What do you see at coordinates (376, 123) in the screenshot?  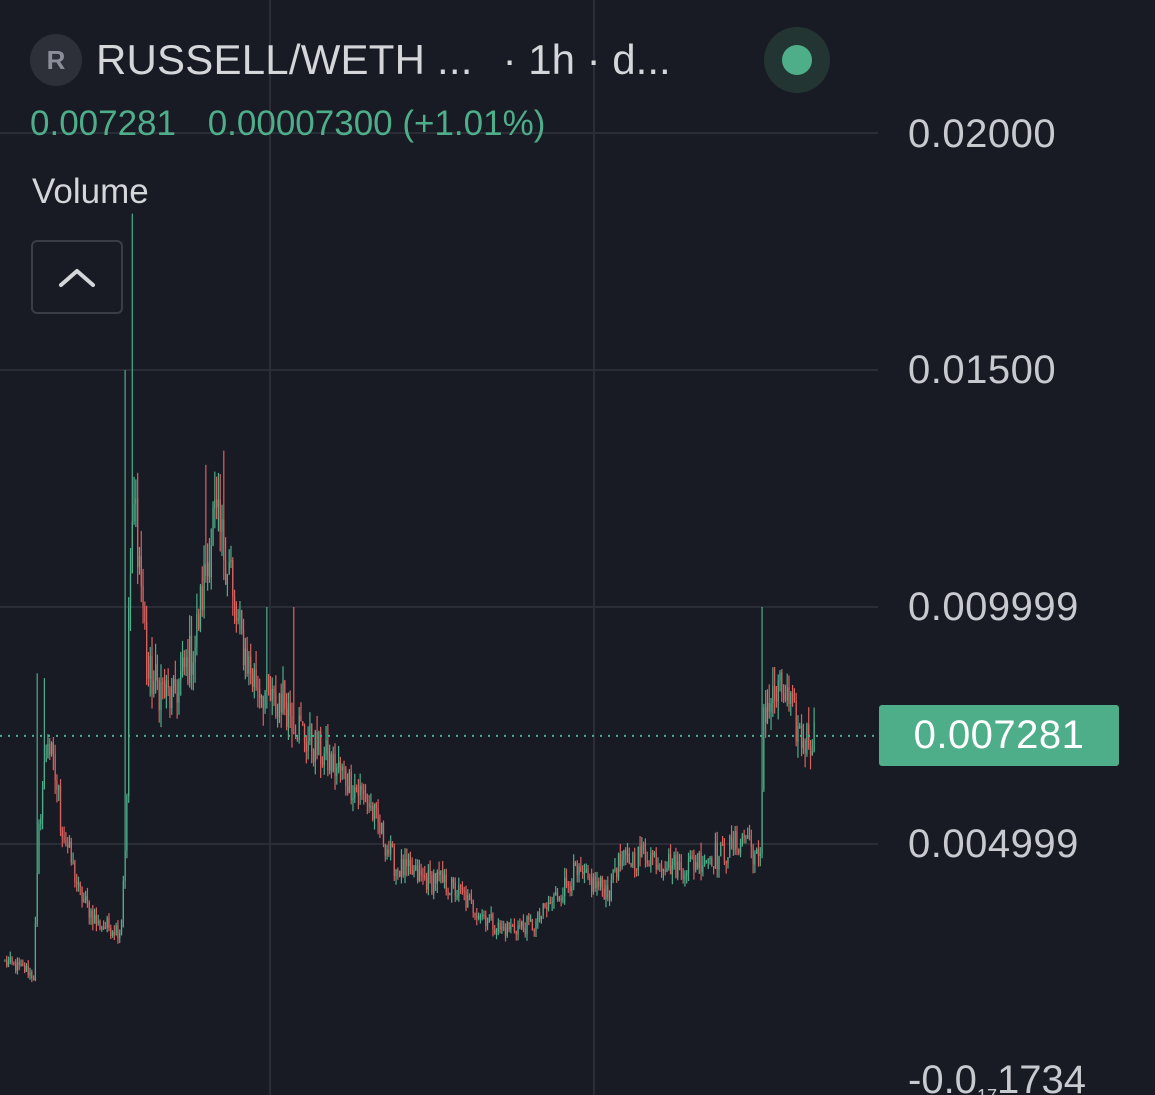 I see `price-change-value: 0.00007300 (+1.01%)` at bounding box center [376, 123].